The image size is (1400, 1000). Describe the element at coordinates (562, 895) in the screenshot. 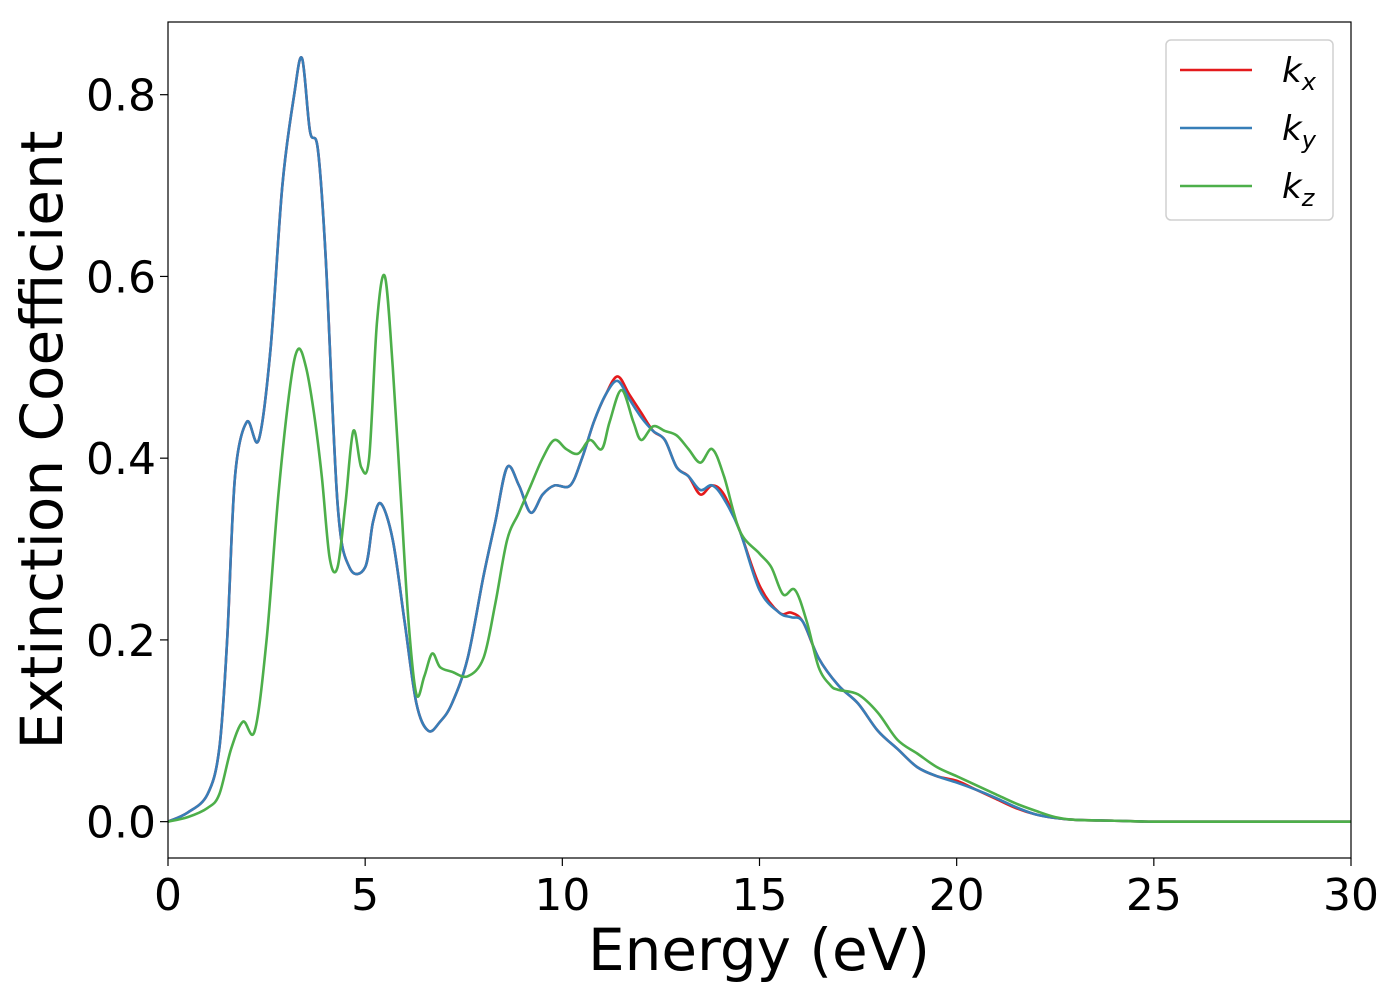

I see `x-tick-label: 10` at that location.